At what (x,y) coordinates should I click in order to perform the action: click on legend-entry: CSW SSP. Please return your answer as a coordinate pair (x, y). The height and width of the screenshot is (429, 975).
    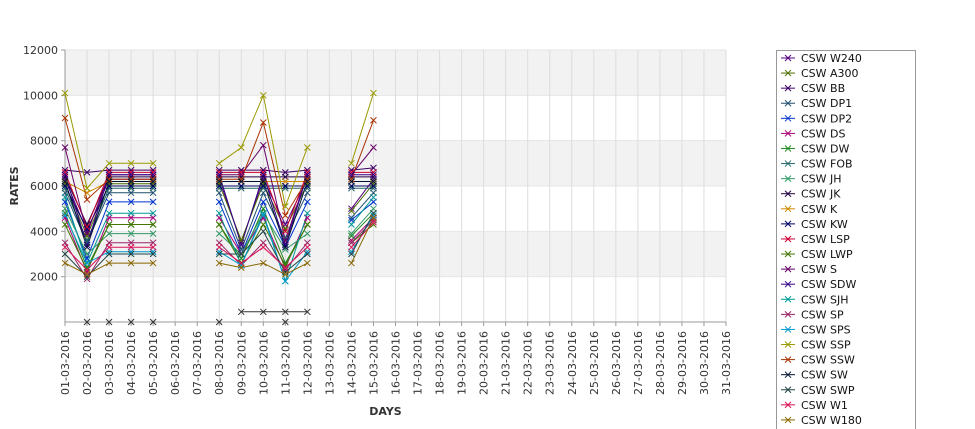
    Looking at the image, I should click on (816, 345).